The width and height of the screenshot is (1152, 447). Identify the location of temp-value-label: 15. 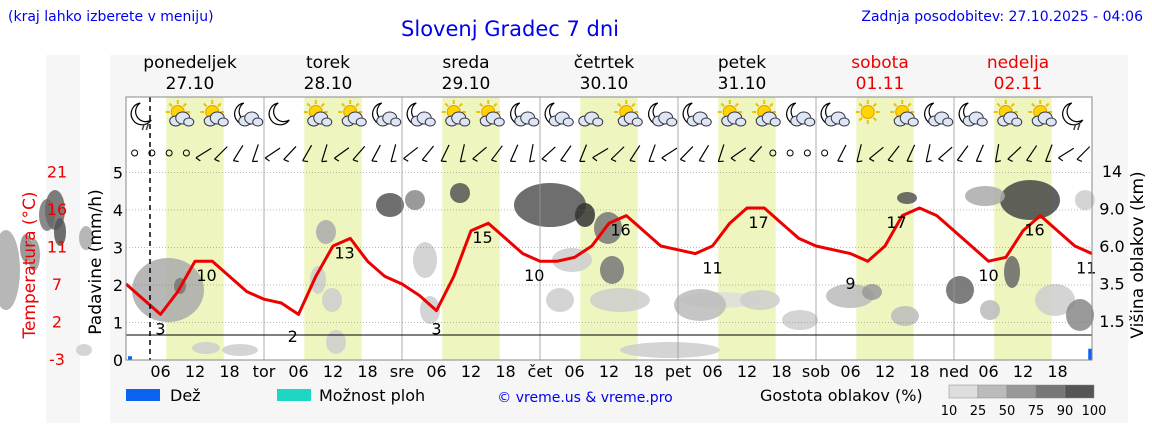
(482, 237).